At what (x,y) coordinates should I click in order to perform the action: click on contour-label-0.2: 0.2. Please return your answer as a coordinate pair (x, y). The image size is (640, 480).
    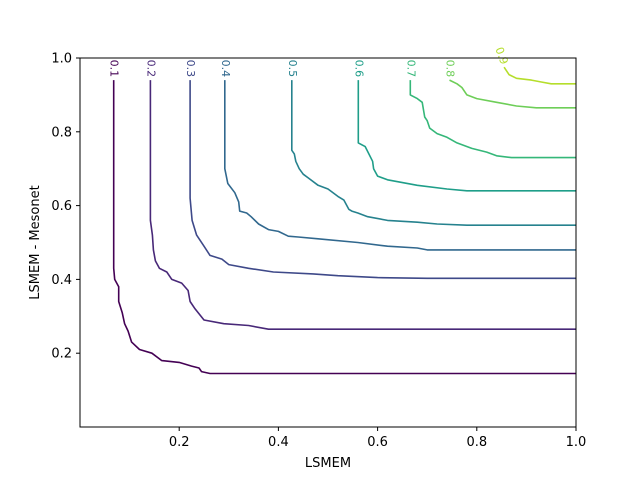
    Looking at the image, I should click on (150, 69).